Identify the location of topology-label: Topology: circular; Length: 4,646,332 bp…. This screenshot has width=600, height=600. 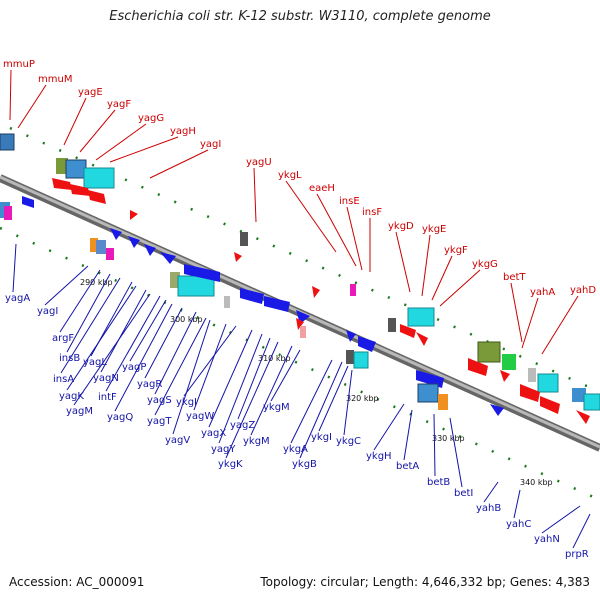
(425, 582).